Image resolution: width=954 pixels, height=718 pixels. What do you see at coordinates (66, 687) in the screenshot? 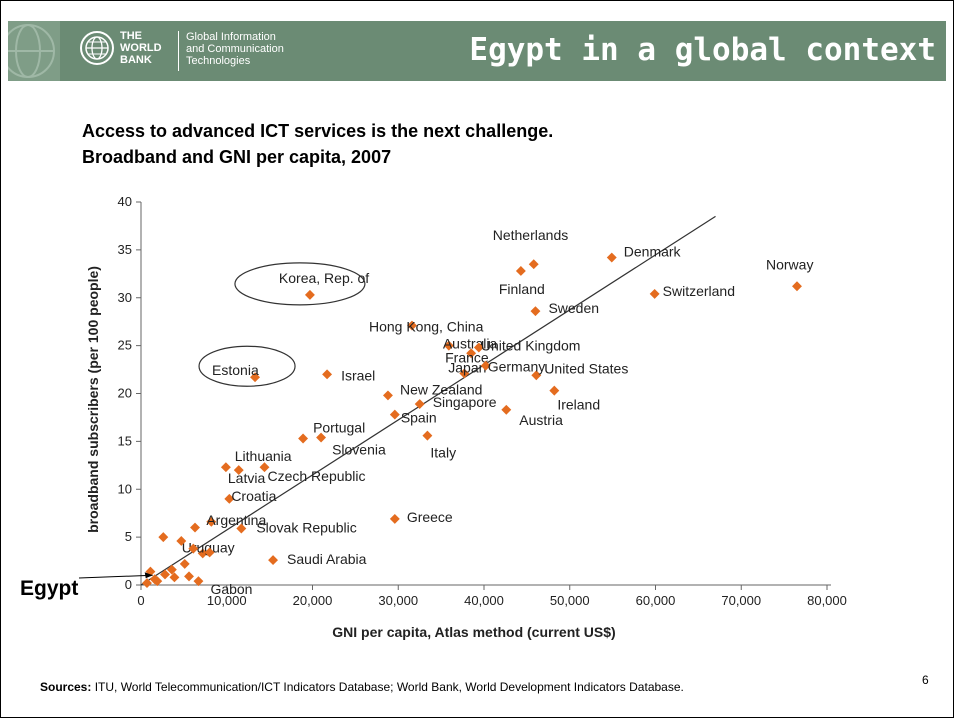
I see `sources-label: Sources:` at bounding box center [66, 687].